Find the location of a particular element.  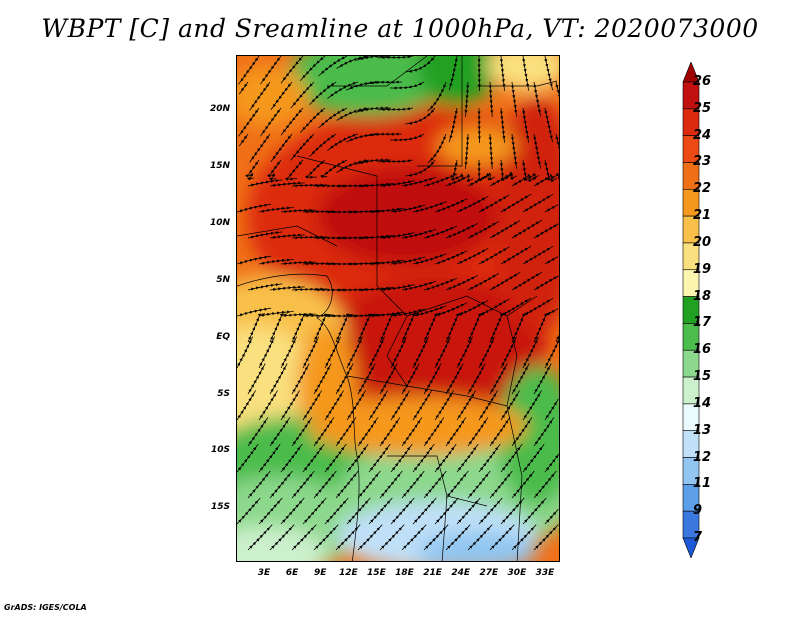

lat-label: 20N is located at coordinates (219, 109).